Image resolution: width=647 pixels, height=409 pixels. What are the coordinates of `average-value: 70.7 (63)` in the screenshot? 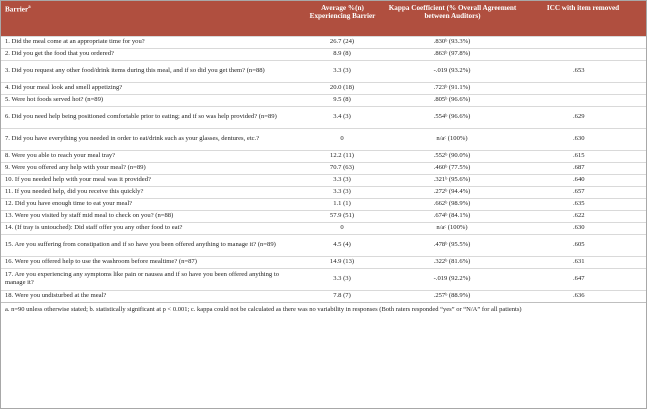 It's located at (342, 167).